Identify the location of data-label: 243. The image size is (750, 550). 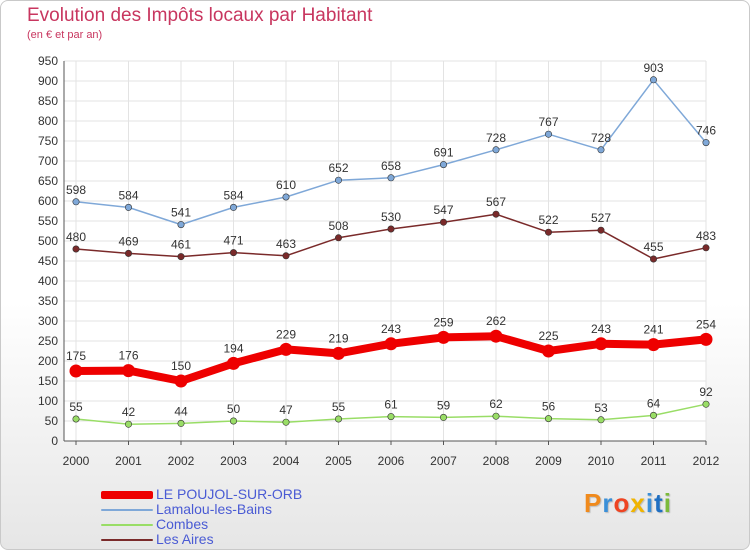
(601, 329).